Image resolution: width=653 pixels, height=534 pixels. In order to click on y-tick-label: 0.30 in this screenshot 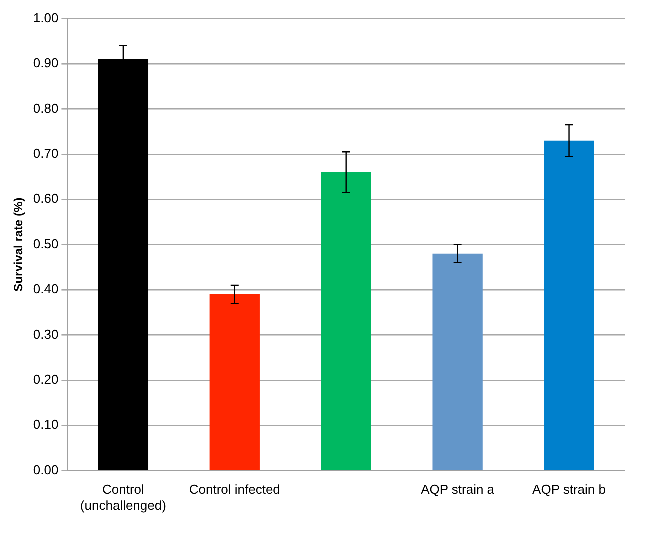, I will do `click(46, 334)`.